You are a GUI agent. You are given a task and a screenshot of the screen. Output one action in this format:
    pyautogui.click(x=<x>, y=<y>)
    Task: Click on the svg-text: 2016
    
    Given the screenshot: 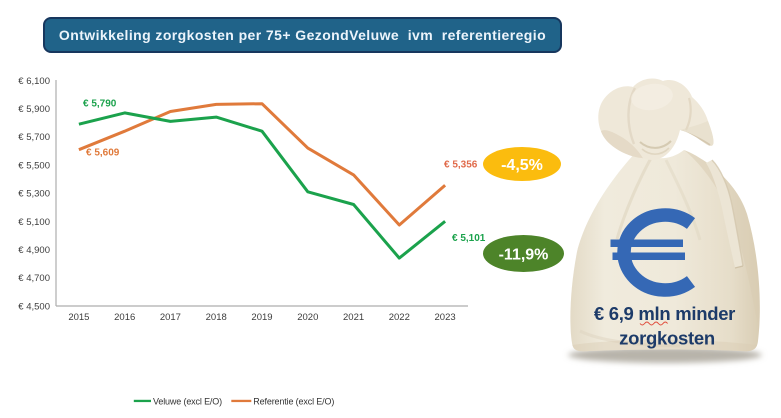 What is the action you would take?
    pyautogui.click(x=124, y=317)
    